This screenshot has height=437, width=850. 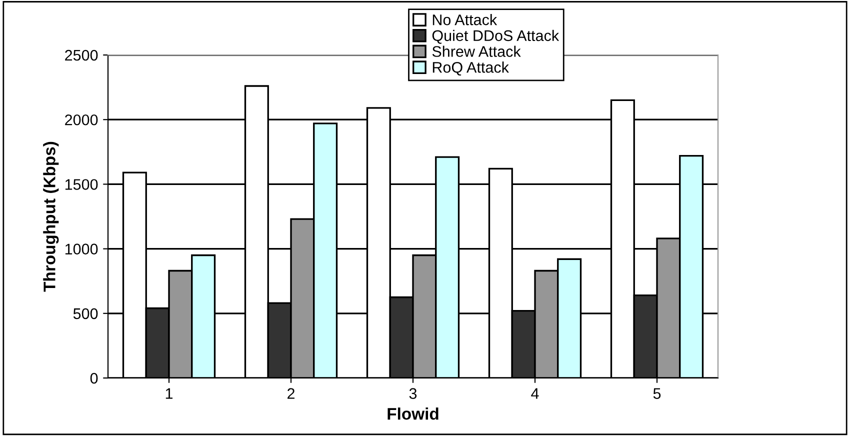 I want to click on x-tick-label: 4, so click(x=535, y=393).